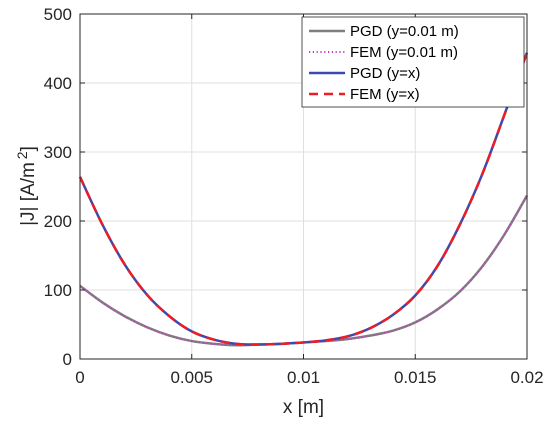 The width and height of the screenshot is (550, 423). What do you see at coordinates (58, 290) in the screenshot?
I see `y-tick-label: 100` at bounding box center [58, 290].